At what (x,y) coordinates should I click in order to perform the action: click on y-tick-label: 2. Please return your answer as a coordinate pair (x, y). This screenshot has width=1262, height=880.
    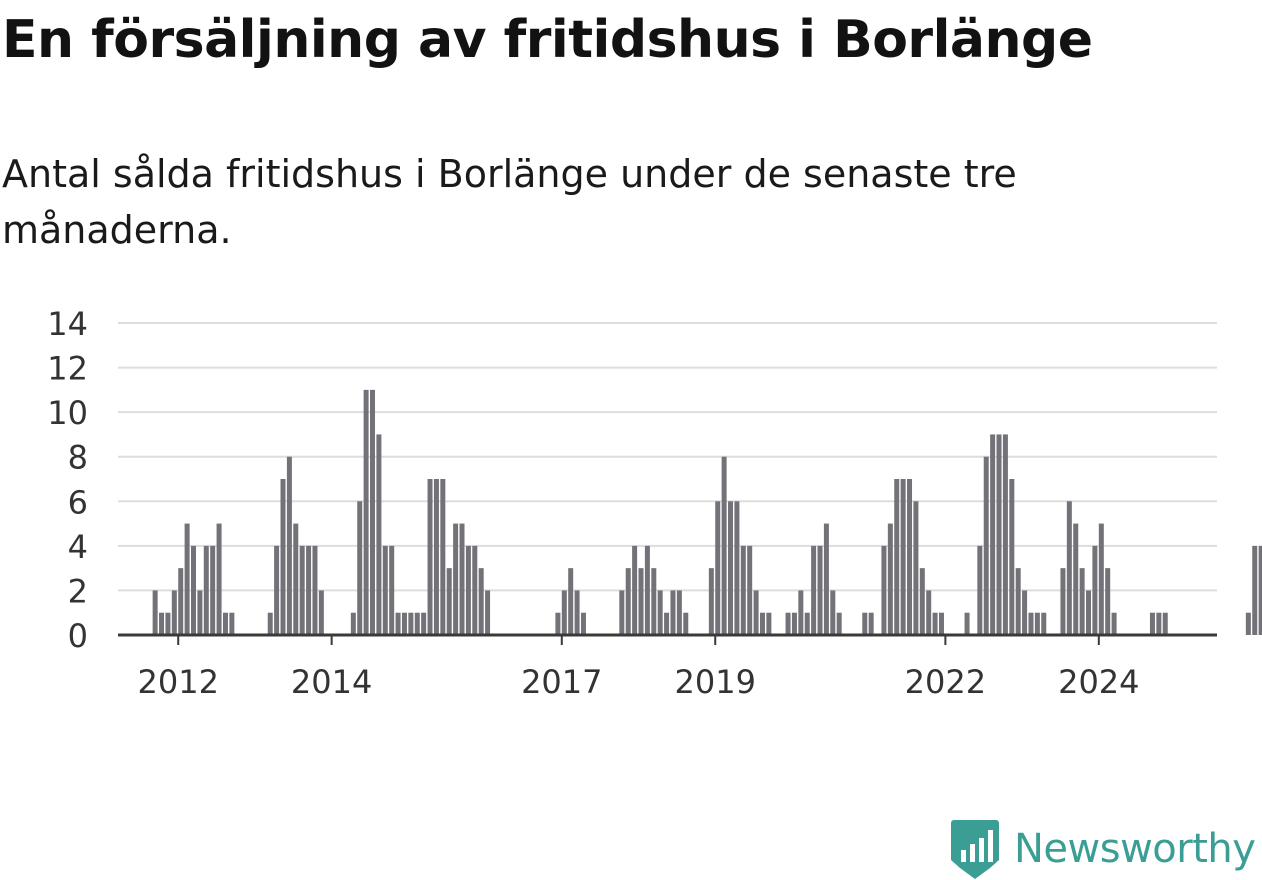
    Looking at the image, I should click on (78, 591).